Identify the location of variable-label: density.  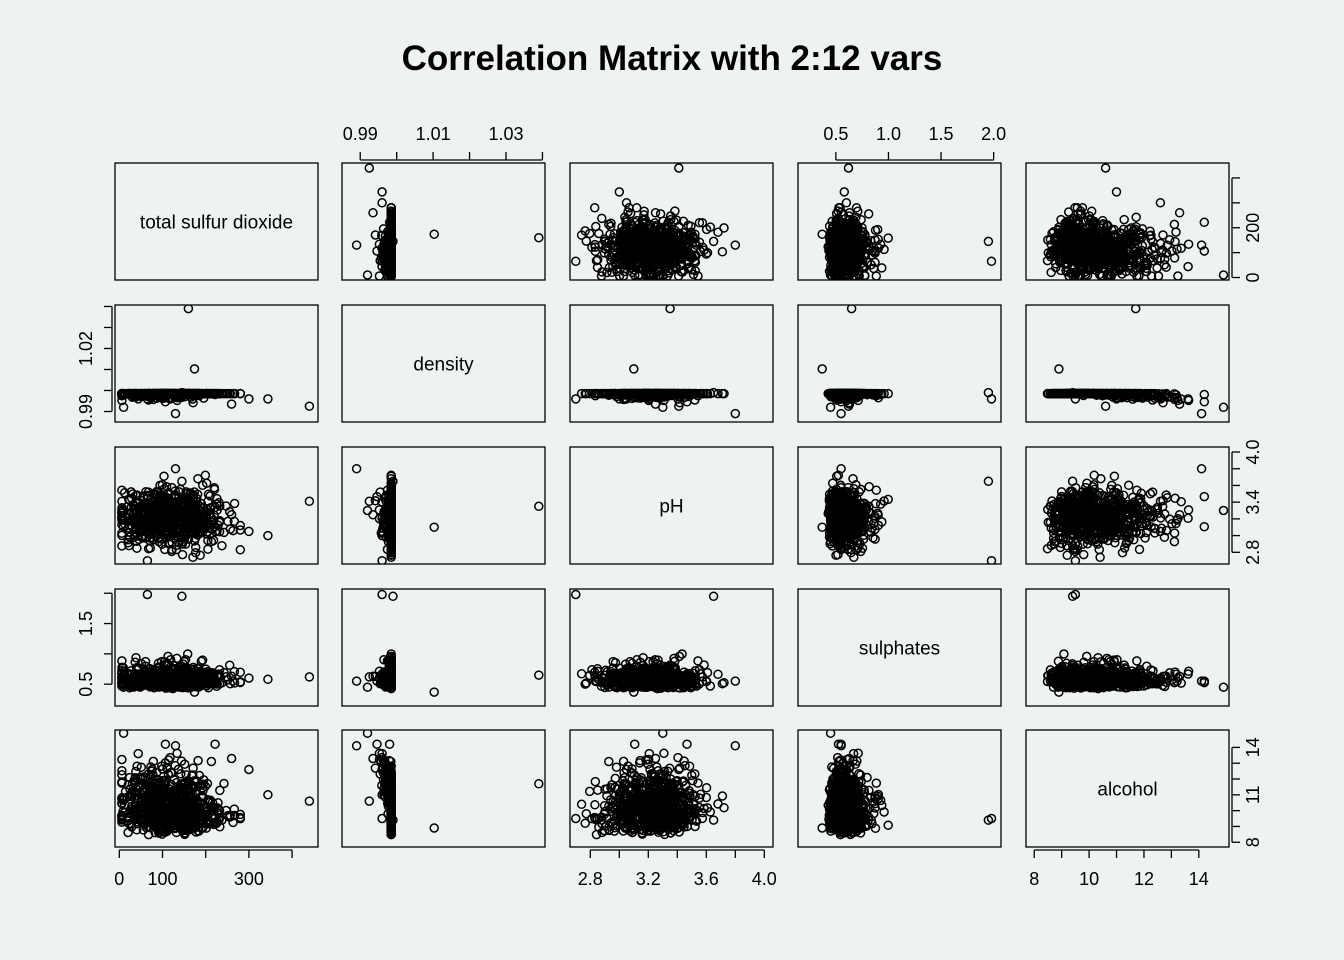
(443, 365).